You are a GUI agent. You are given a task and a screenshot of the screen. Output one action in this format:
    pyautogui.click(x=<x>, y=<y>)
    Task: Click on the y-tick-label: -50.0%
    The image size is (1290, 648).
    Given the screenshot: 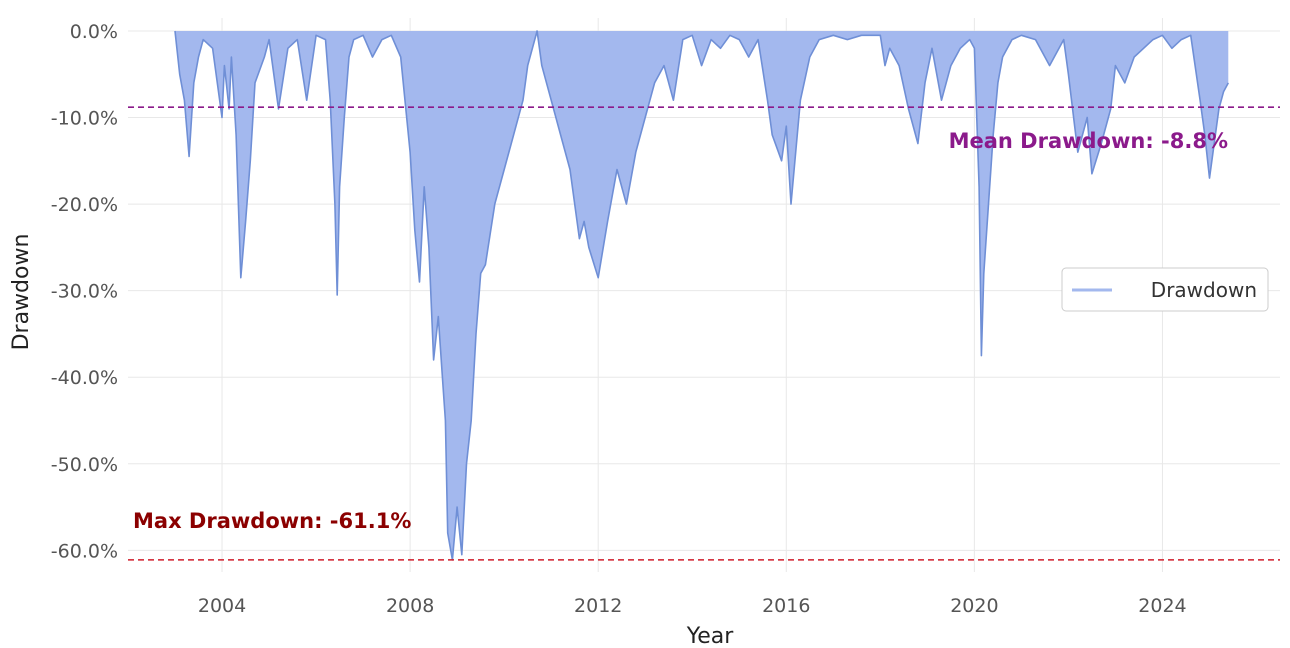 What is the action you would take?
    pyautogui.click(x=84, y=465)
    